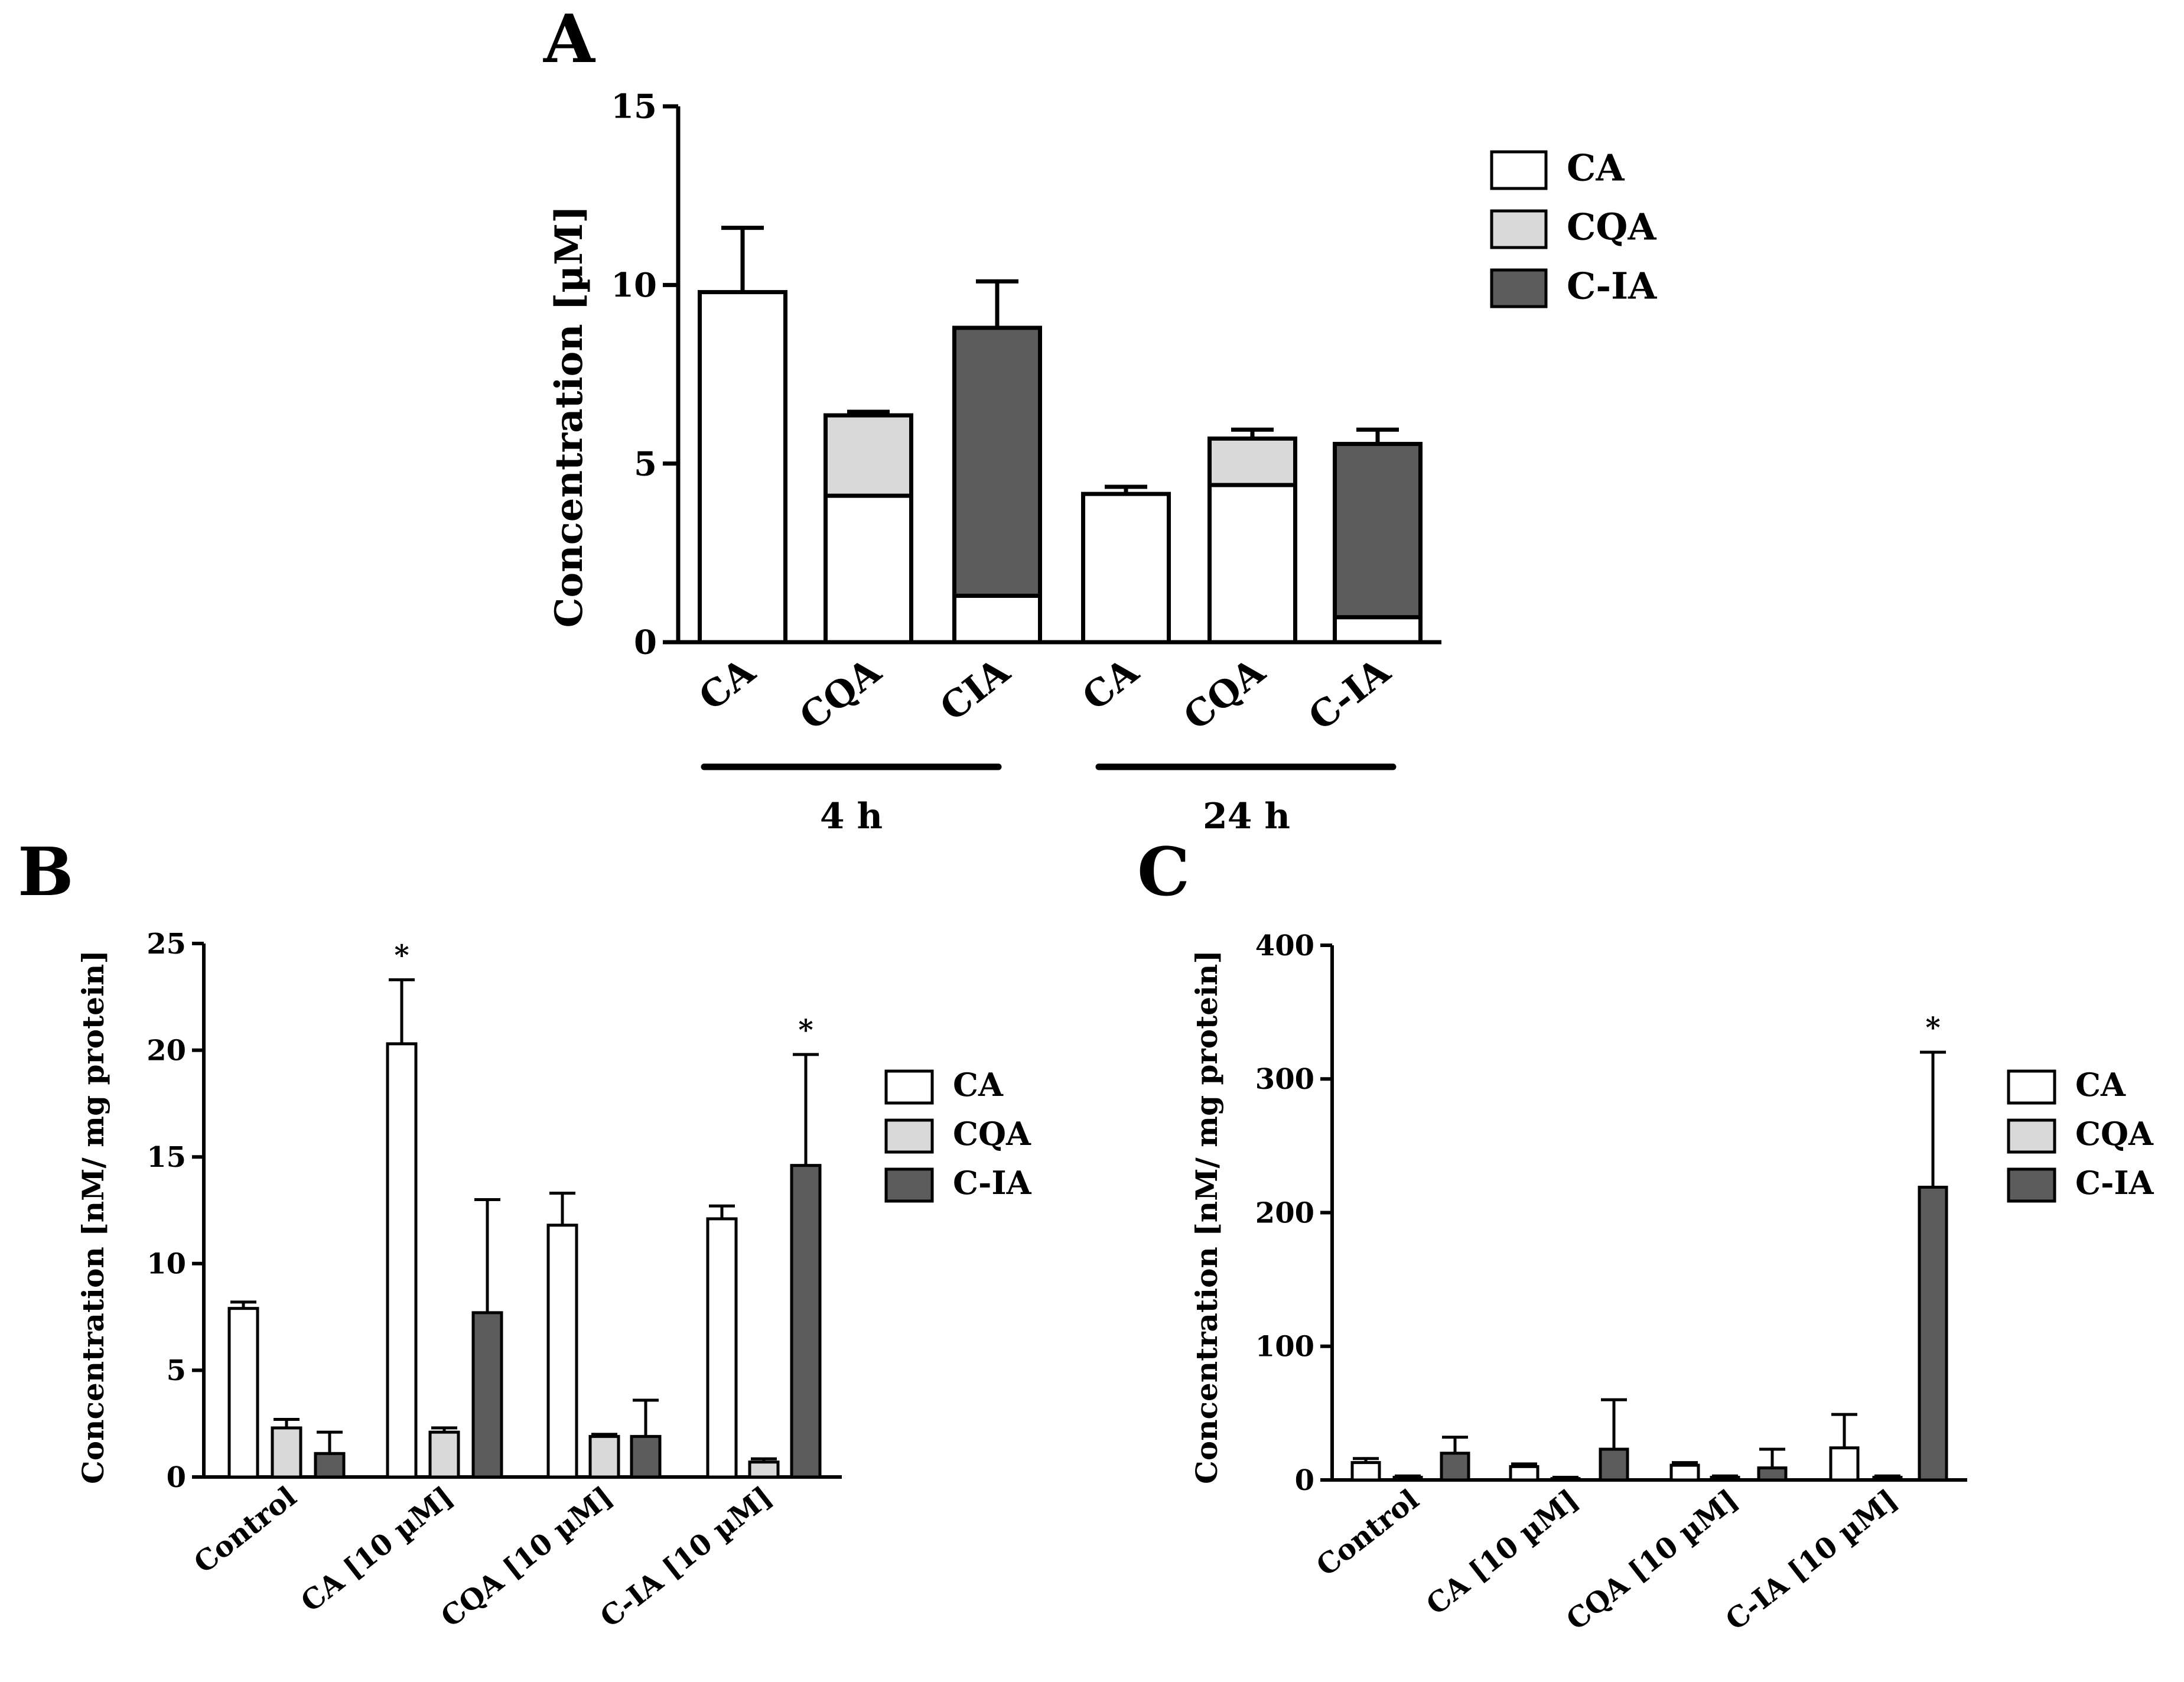 This screenshot has height=1682, width=2184. What do you see at coordinates (1349, 694) in the screenshot?
I see `category-label-c-ia: C-IA` at bounding box center [1349, 694].